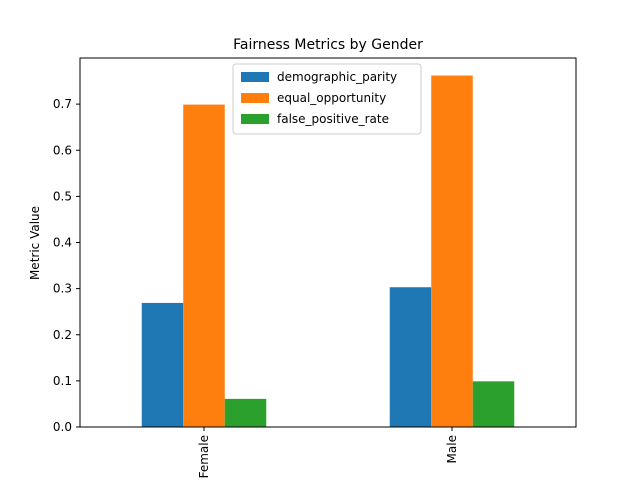  I want to click on y-tick-label: 0.4, so click(62, 243).